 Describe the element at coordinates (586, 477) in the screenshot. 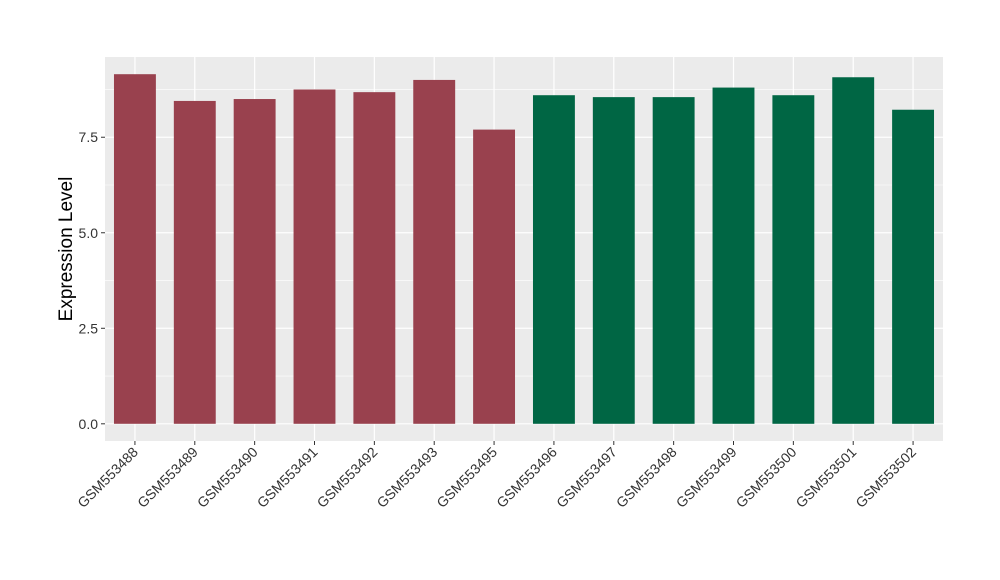

I see `x-tick-label: GSM553497` at that location.